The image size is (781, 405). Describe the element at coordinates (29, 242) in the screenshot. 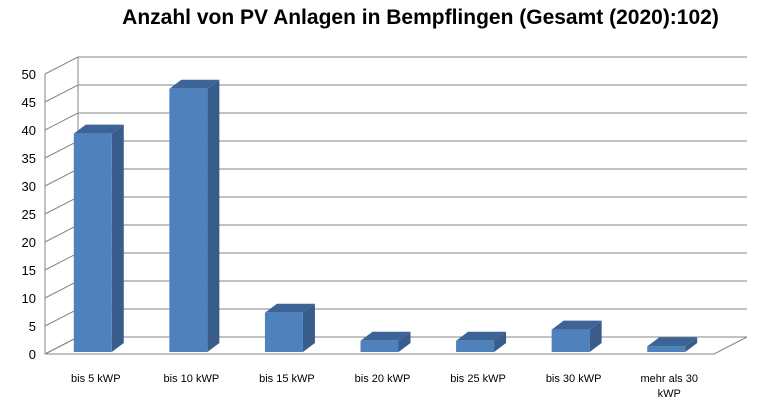

I see `y-tick-label: 20` at that location.